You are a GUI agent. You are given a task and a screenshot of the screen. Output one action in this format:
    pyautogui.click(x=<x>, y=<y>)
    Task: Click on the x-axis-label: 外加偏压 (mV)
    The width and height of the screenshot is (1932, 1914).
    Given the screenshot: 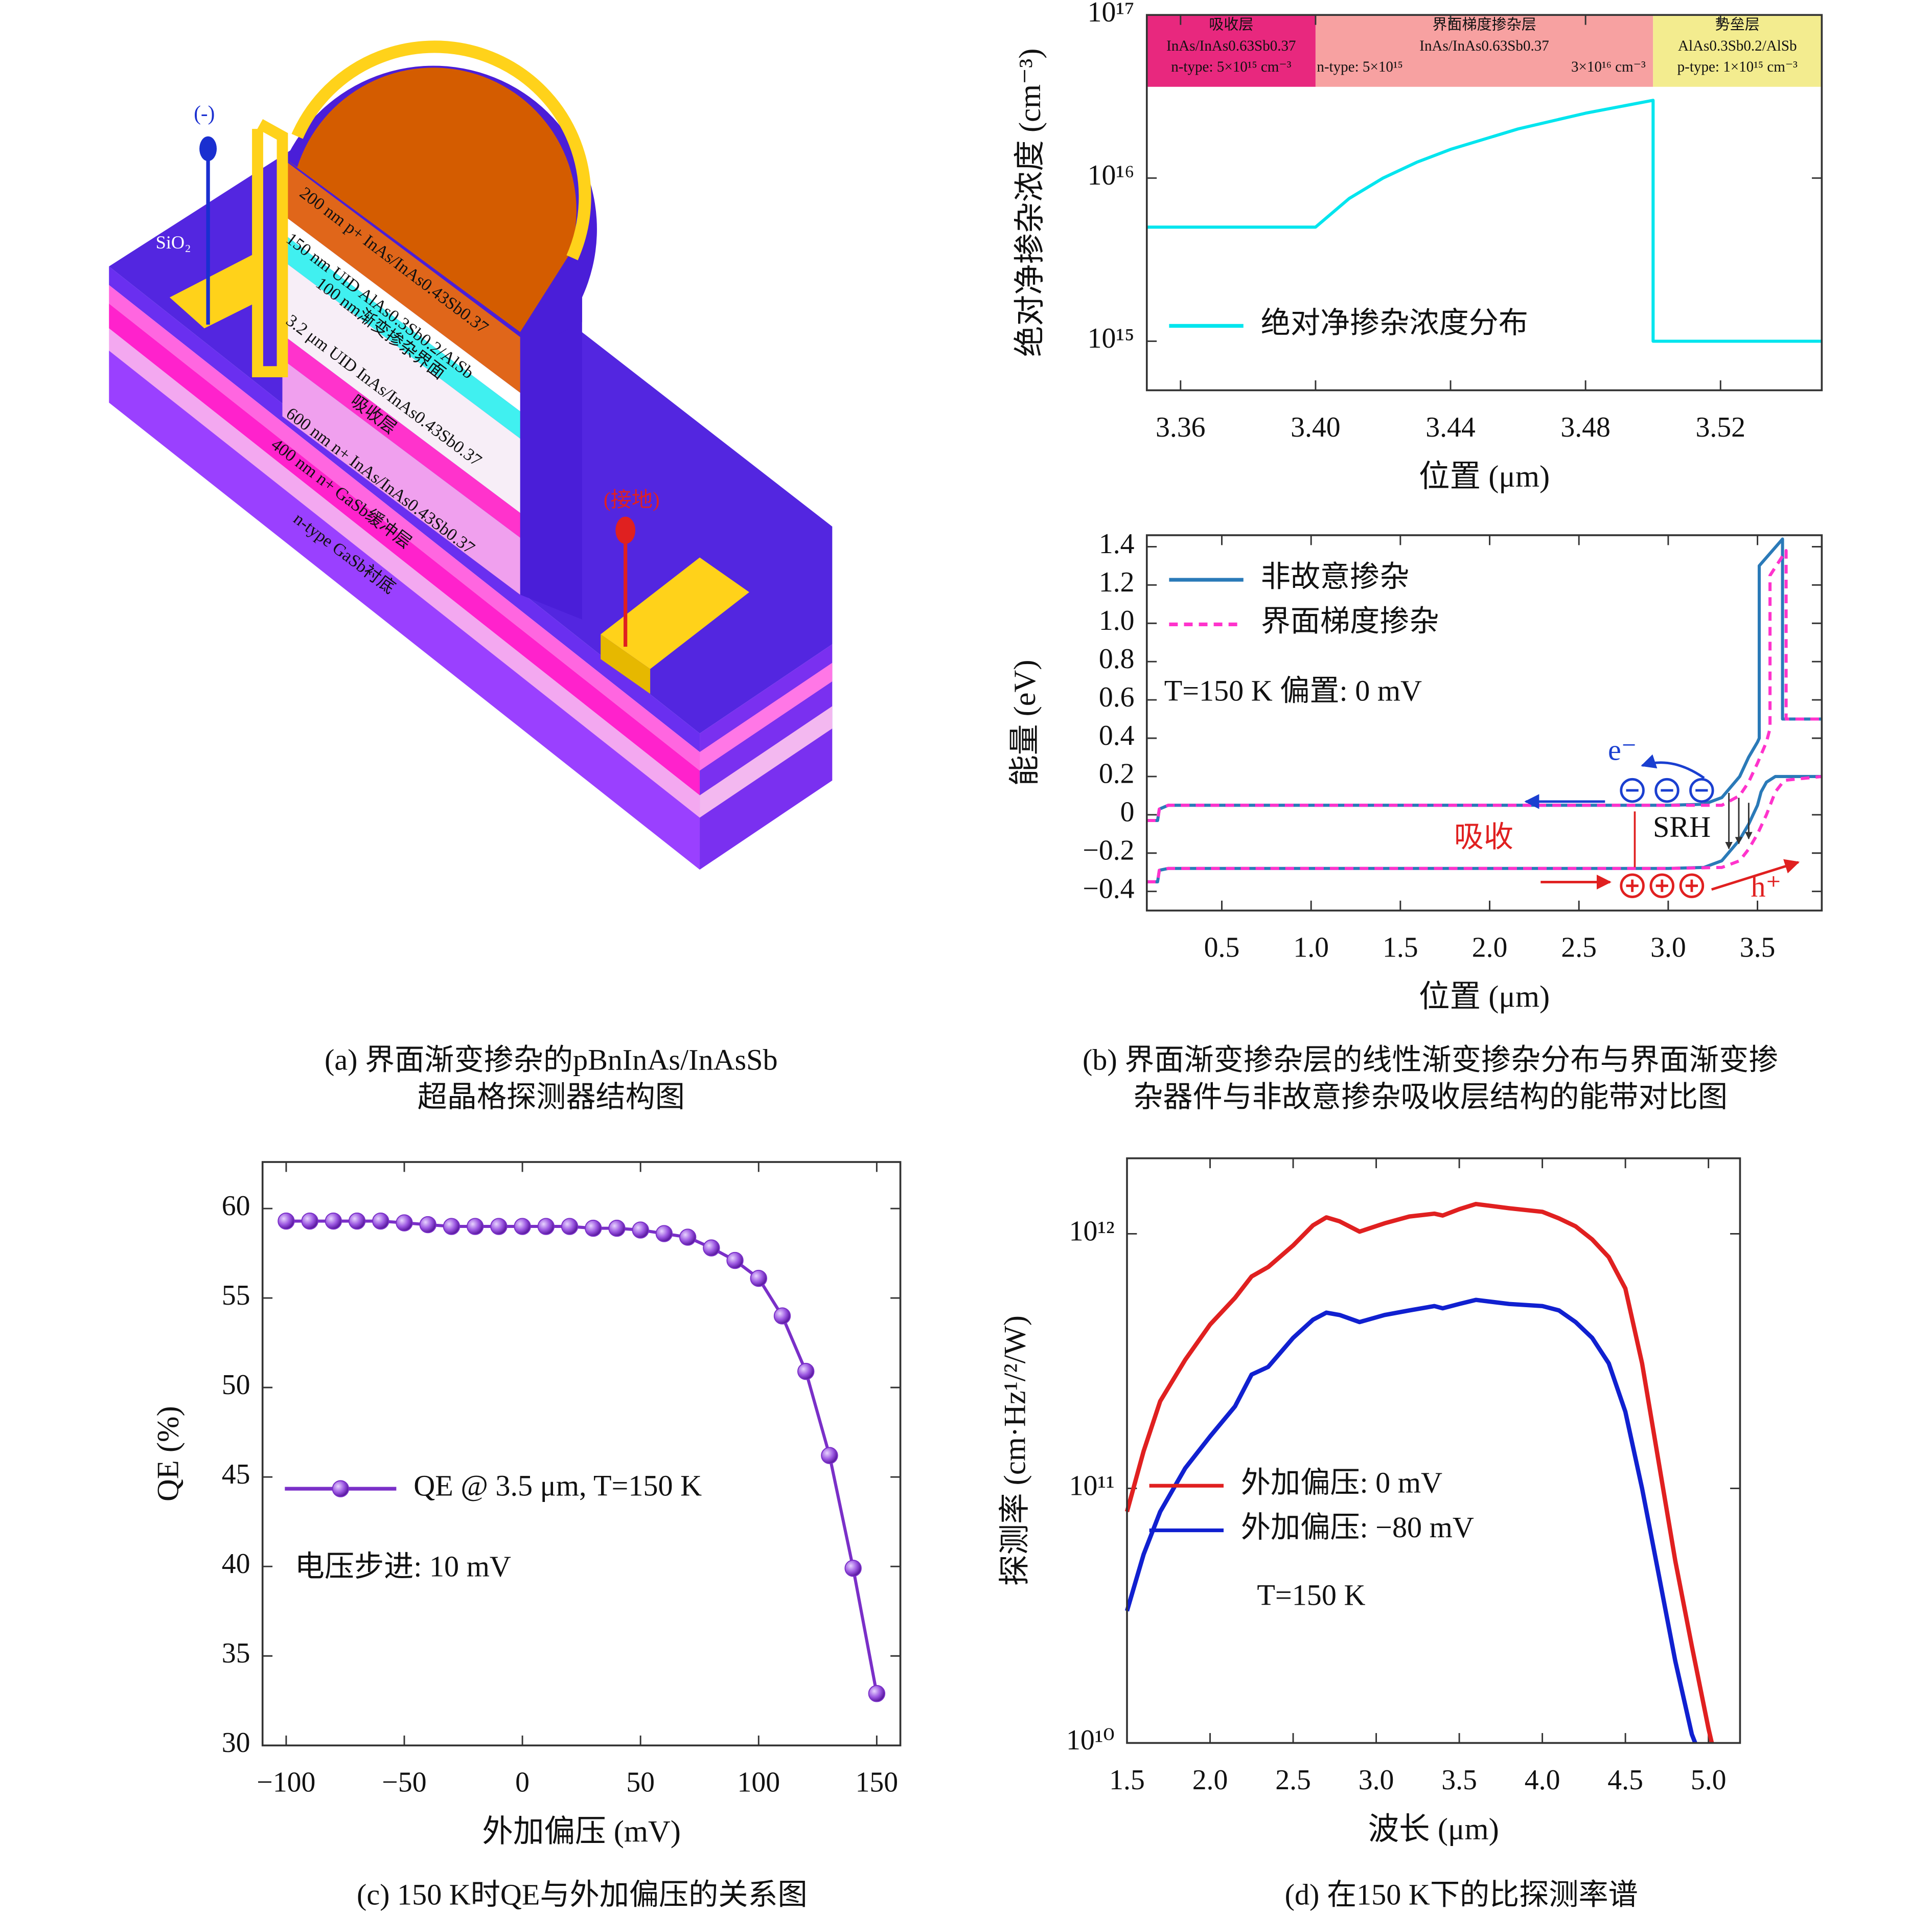 What is the action you would take?
    pyautogui.click(x=581, y=1832)
    